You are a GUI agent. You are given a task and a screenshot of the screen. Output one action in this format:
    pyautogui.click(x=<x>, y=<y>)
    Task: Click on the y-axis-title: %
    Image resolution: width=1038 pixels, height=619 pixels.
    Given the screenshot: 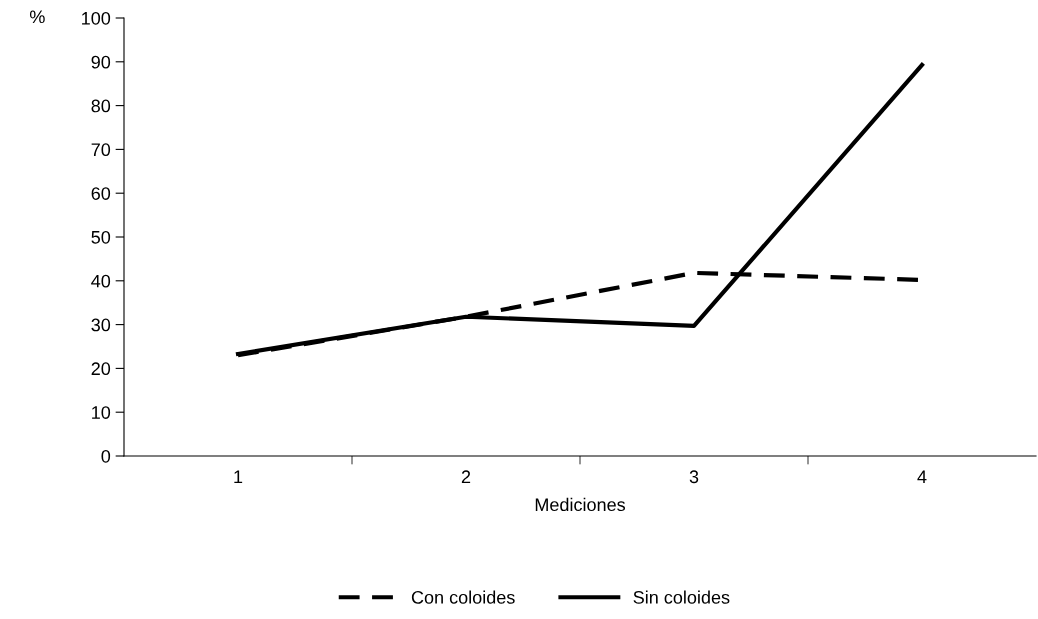 What is the action you would take?
    pyautogui.click(x=37, y=17)
    